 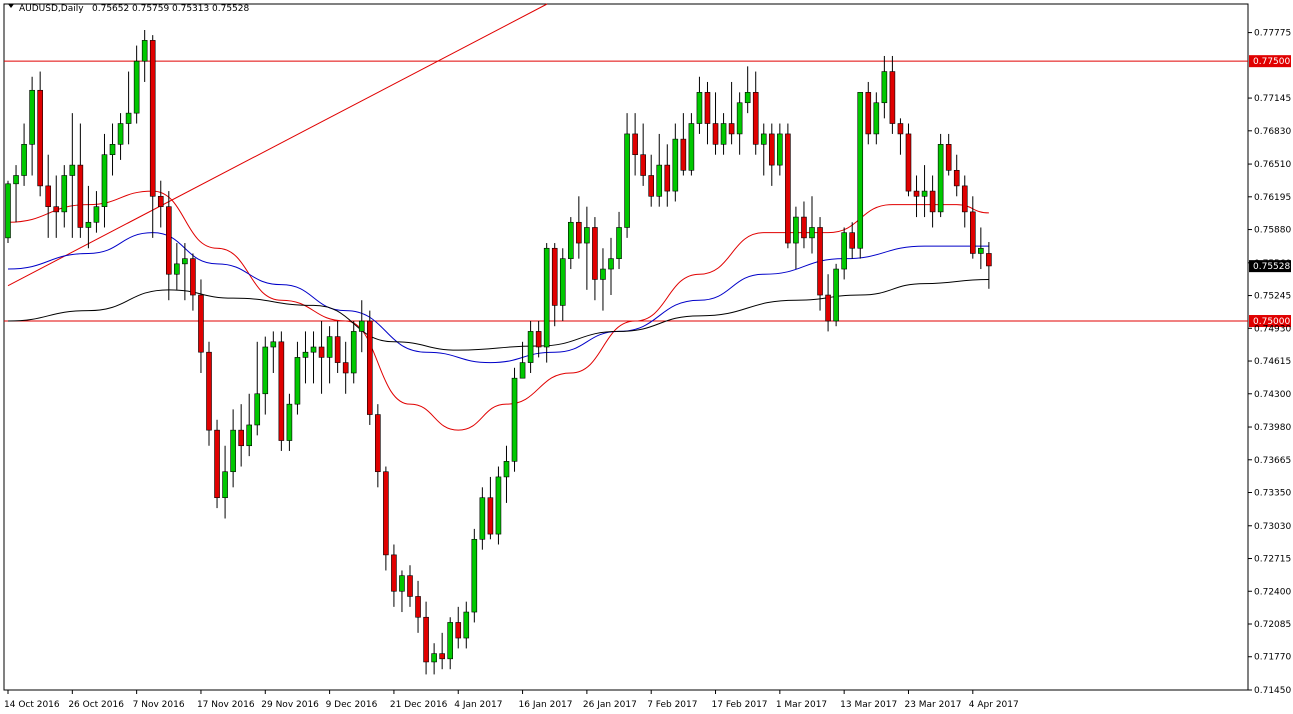 What do you see at coordinates (32, 705) in the screenshot?
I see `x-tick-label: 14 Oct 2016` at bounding box center [32, 705].